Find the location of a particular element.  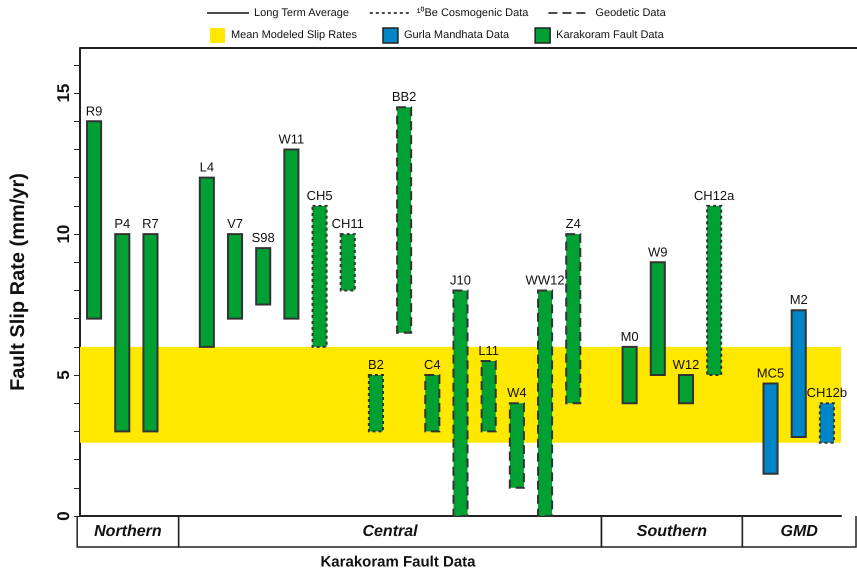

legend-label: Mean Modeled Slip Rates is located at coordinates (294, 35).